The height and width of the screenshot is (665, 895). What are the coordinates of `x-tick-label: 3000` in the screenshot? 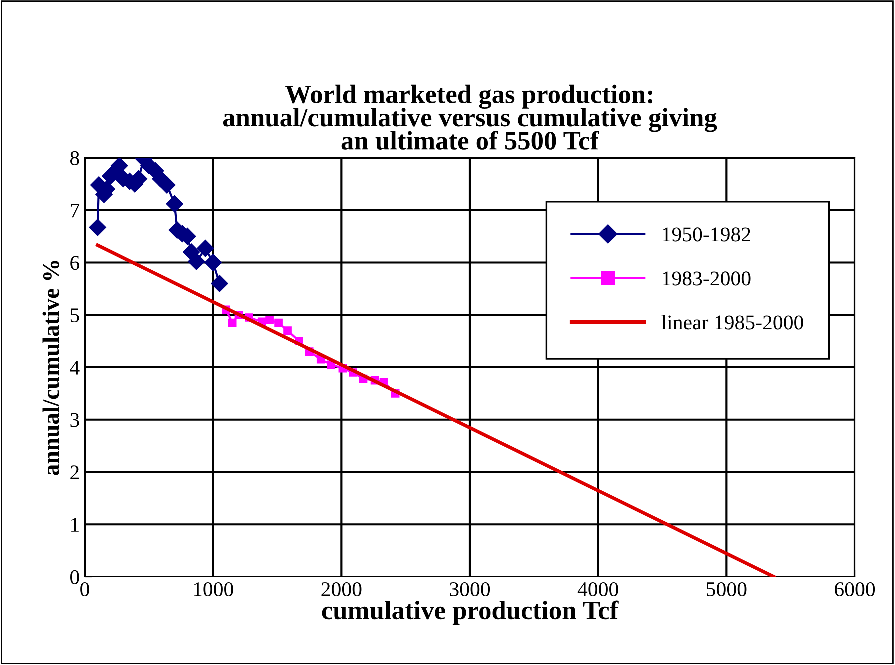 It's located at (470, 589).